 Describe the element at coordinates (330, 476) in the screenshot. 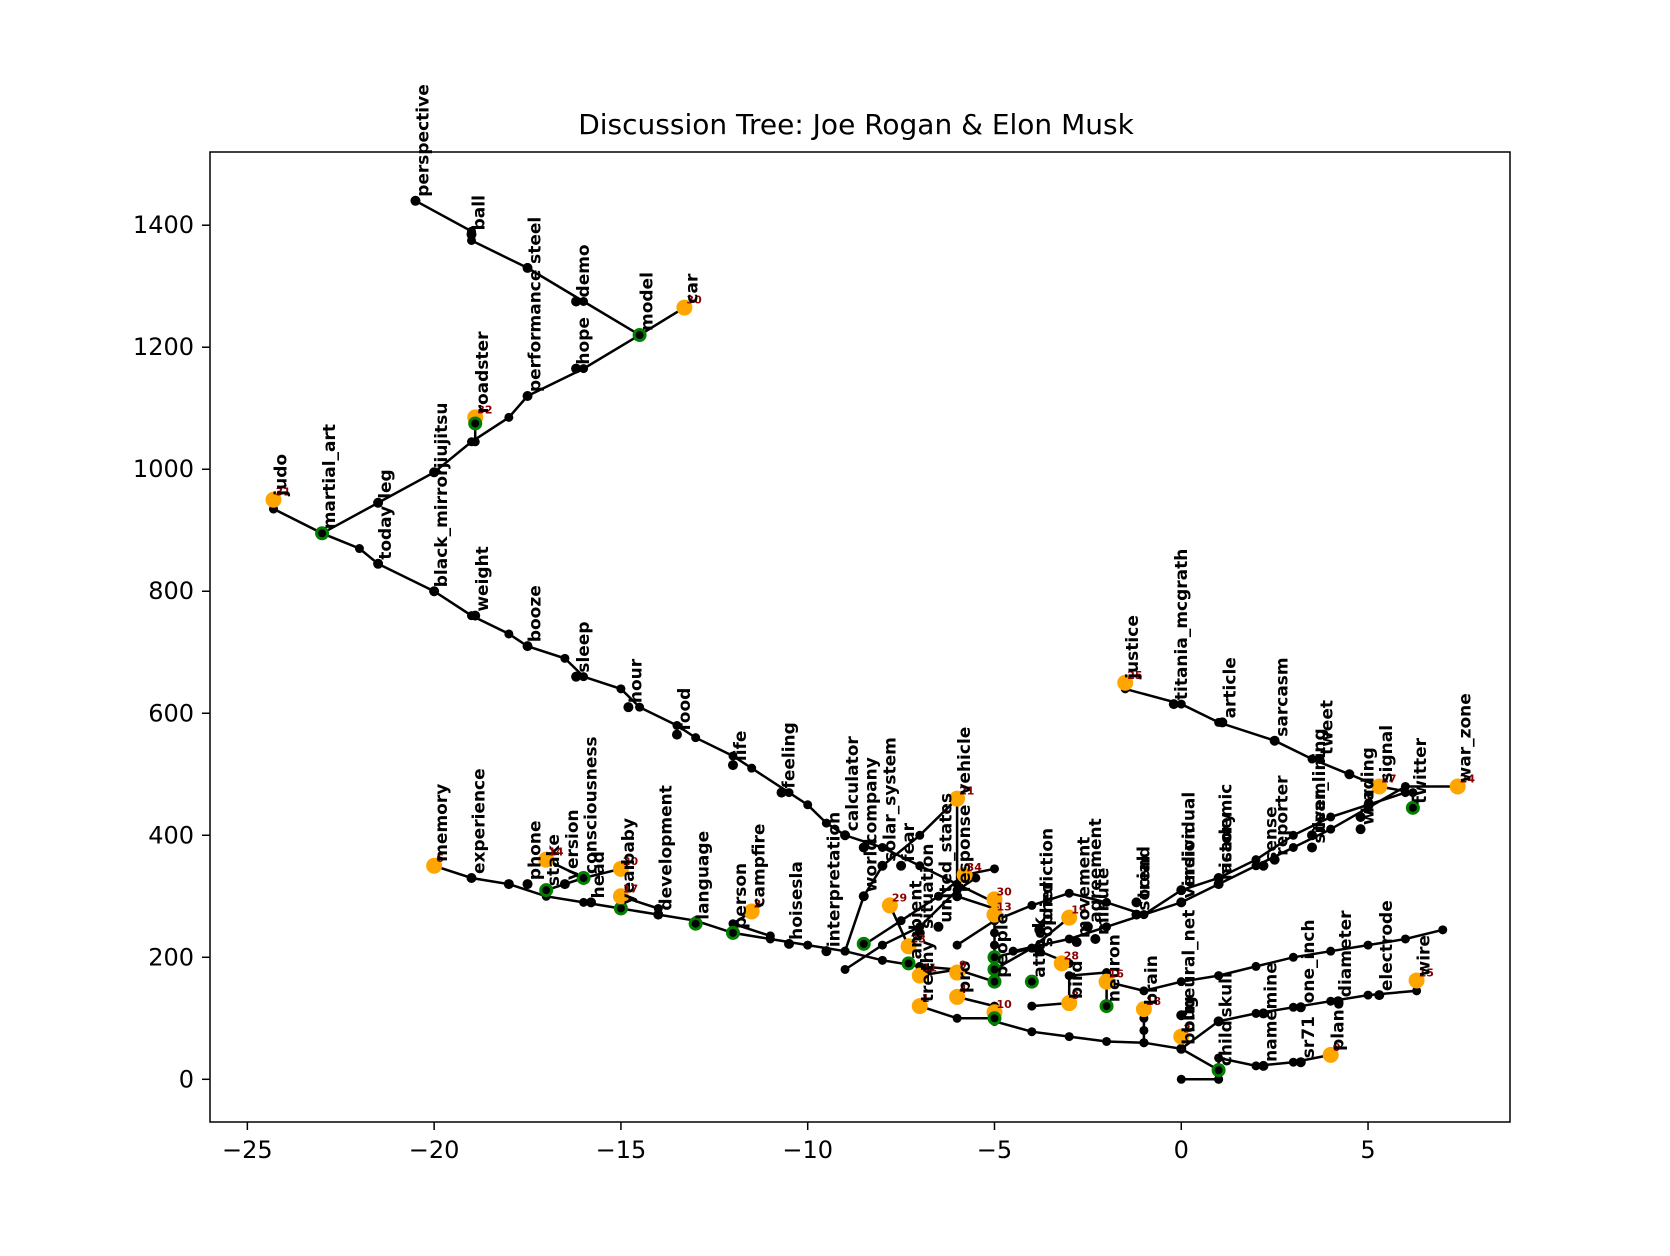

I see `node-label: martial_art` at that location.